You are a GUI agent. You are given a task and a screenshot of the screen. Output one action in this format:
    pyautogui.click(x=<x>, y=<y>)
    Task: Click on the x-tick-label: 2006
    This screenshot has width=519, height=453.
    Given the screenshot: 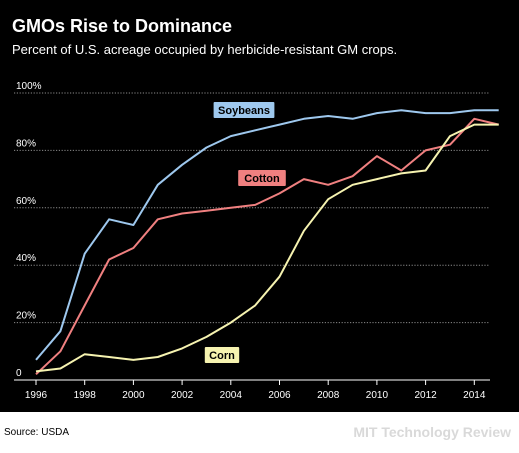 What is the action you would take?
    pyautogui.click(x=279, y=395)
    